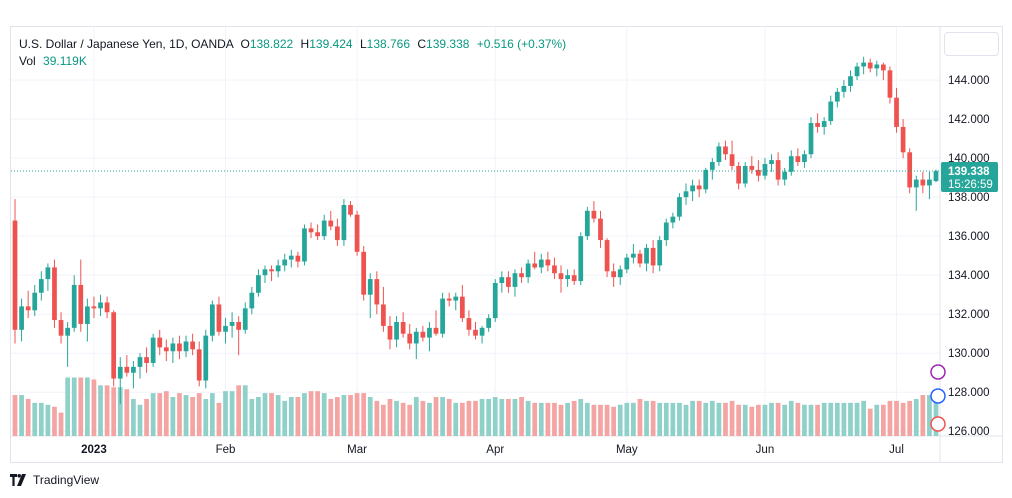 The height and width of the screenshot is (498, 1012). Describe the element at coordinates (357, 450) in the screenshot. I see `x-tick-label: Mar` at that location.